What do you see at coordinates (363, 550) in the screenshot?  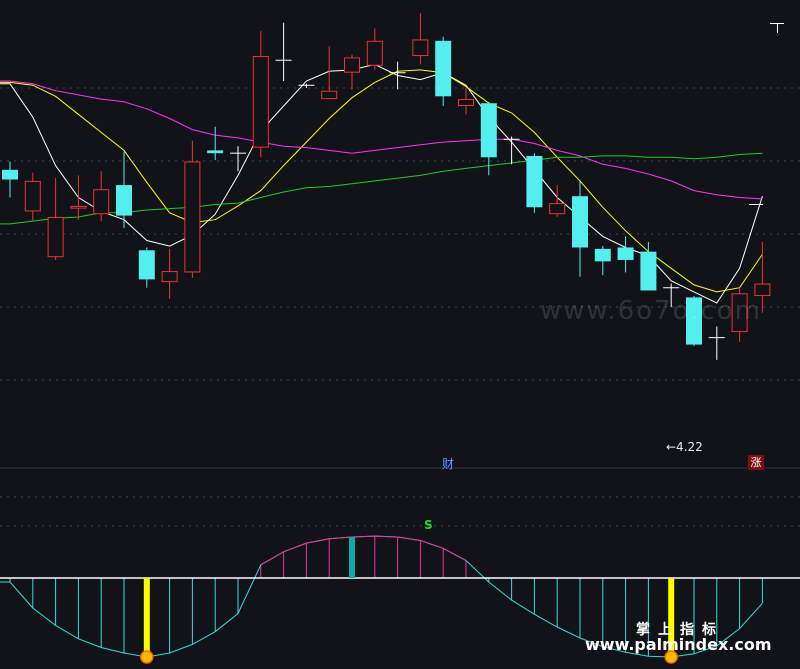 I see `oscillator-envelope-positive` at bounding box center [363, 550].